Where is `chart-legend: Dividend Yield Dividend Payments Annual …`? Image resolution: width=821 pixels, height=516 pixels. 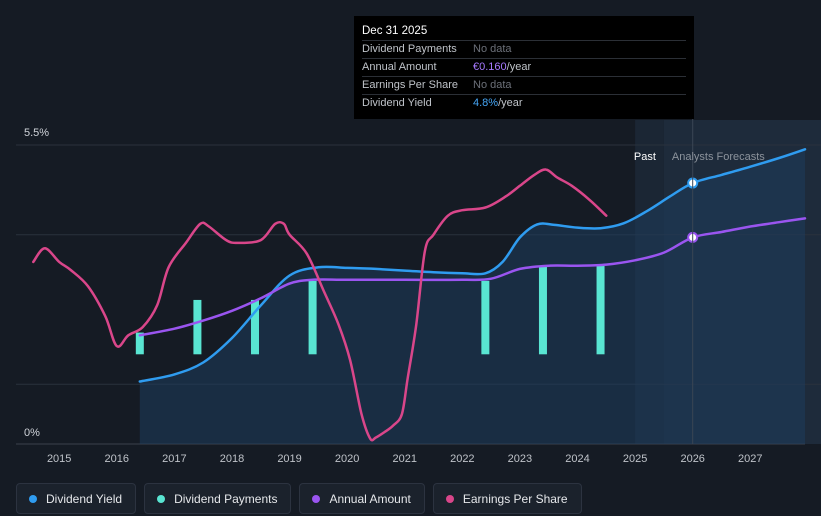 chart-legend: Dividend Yield Dividend Payments Annual … is located at coordinates (299, 498).